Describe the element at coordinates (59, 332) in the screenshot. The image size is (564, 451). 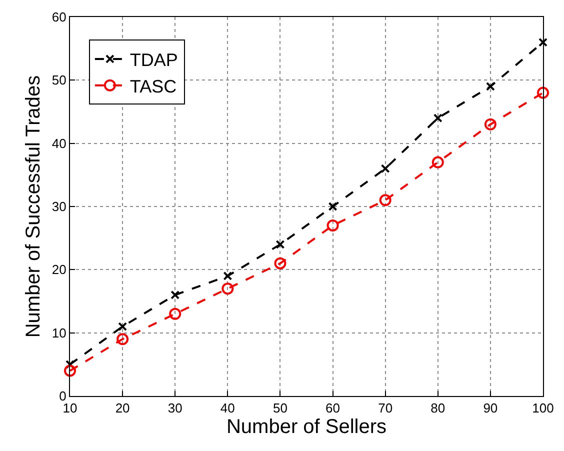
I see `y-tick-label: 10` at that location.